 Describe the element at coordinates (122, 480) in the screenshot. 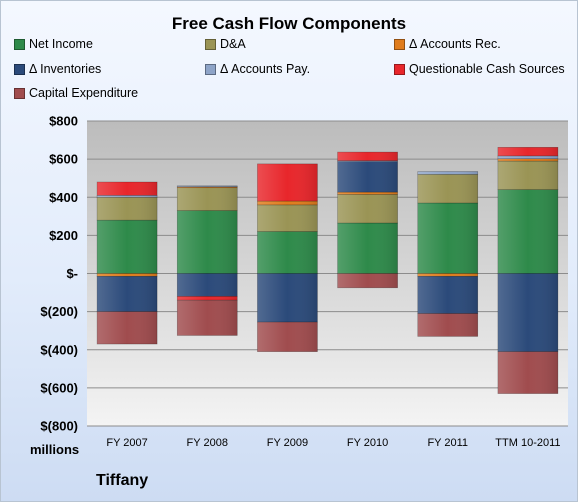

I see `company-label: Tiffany` at that location.